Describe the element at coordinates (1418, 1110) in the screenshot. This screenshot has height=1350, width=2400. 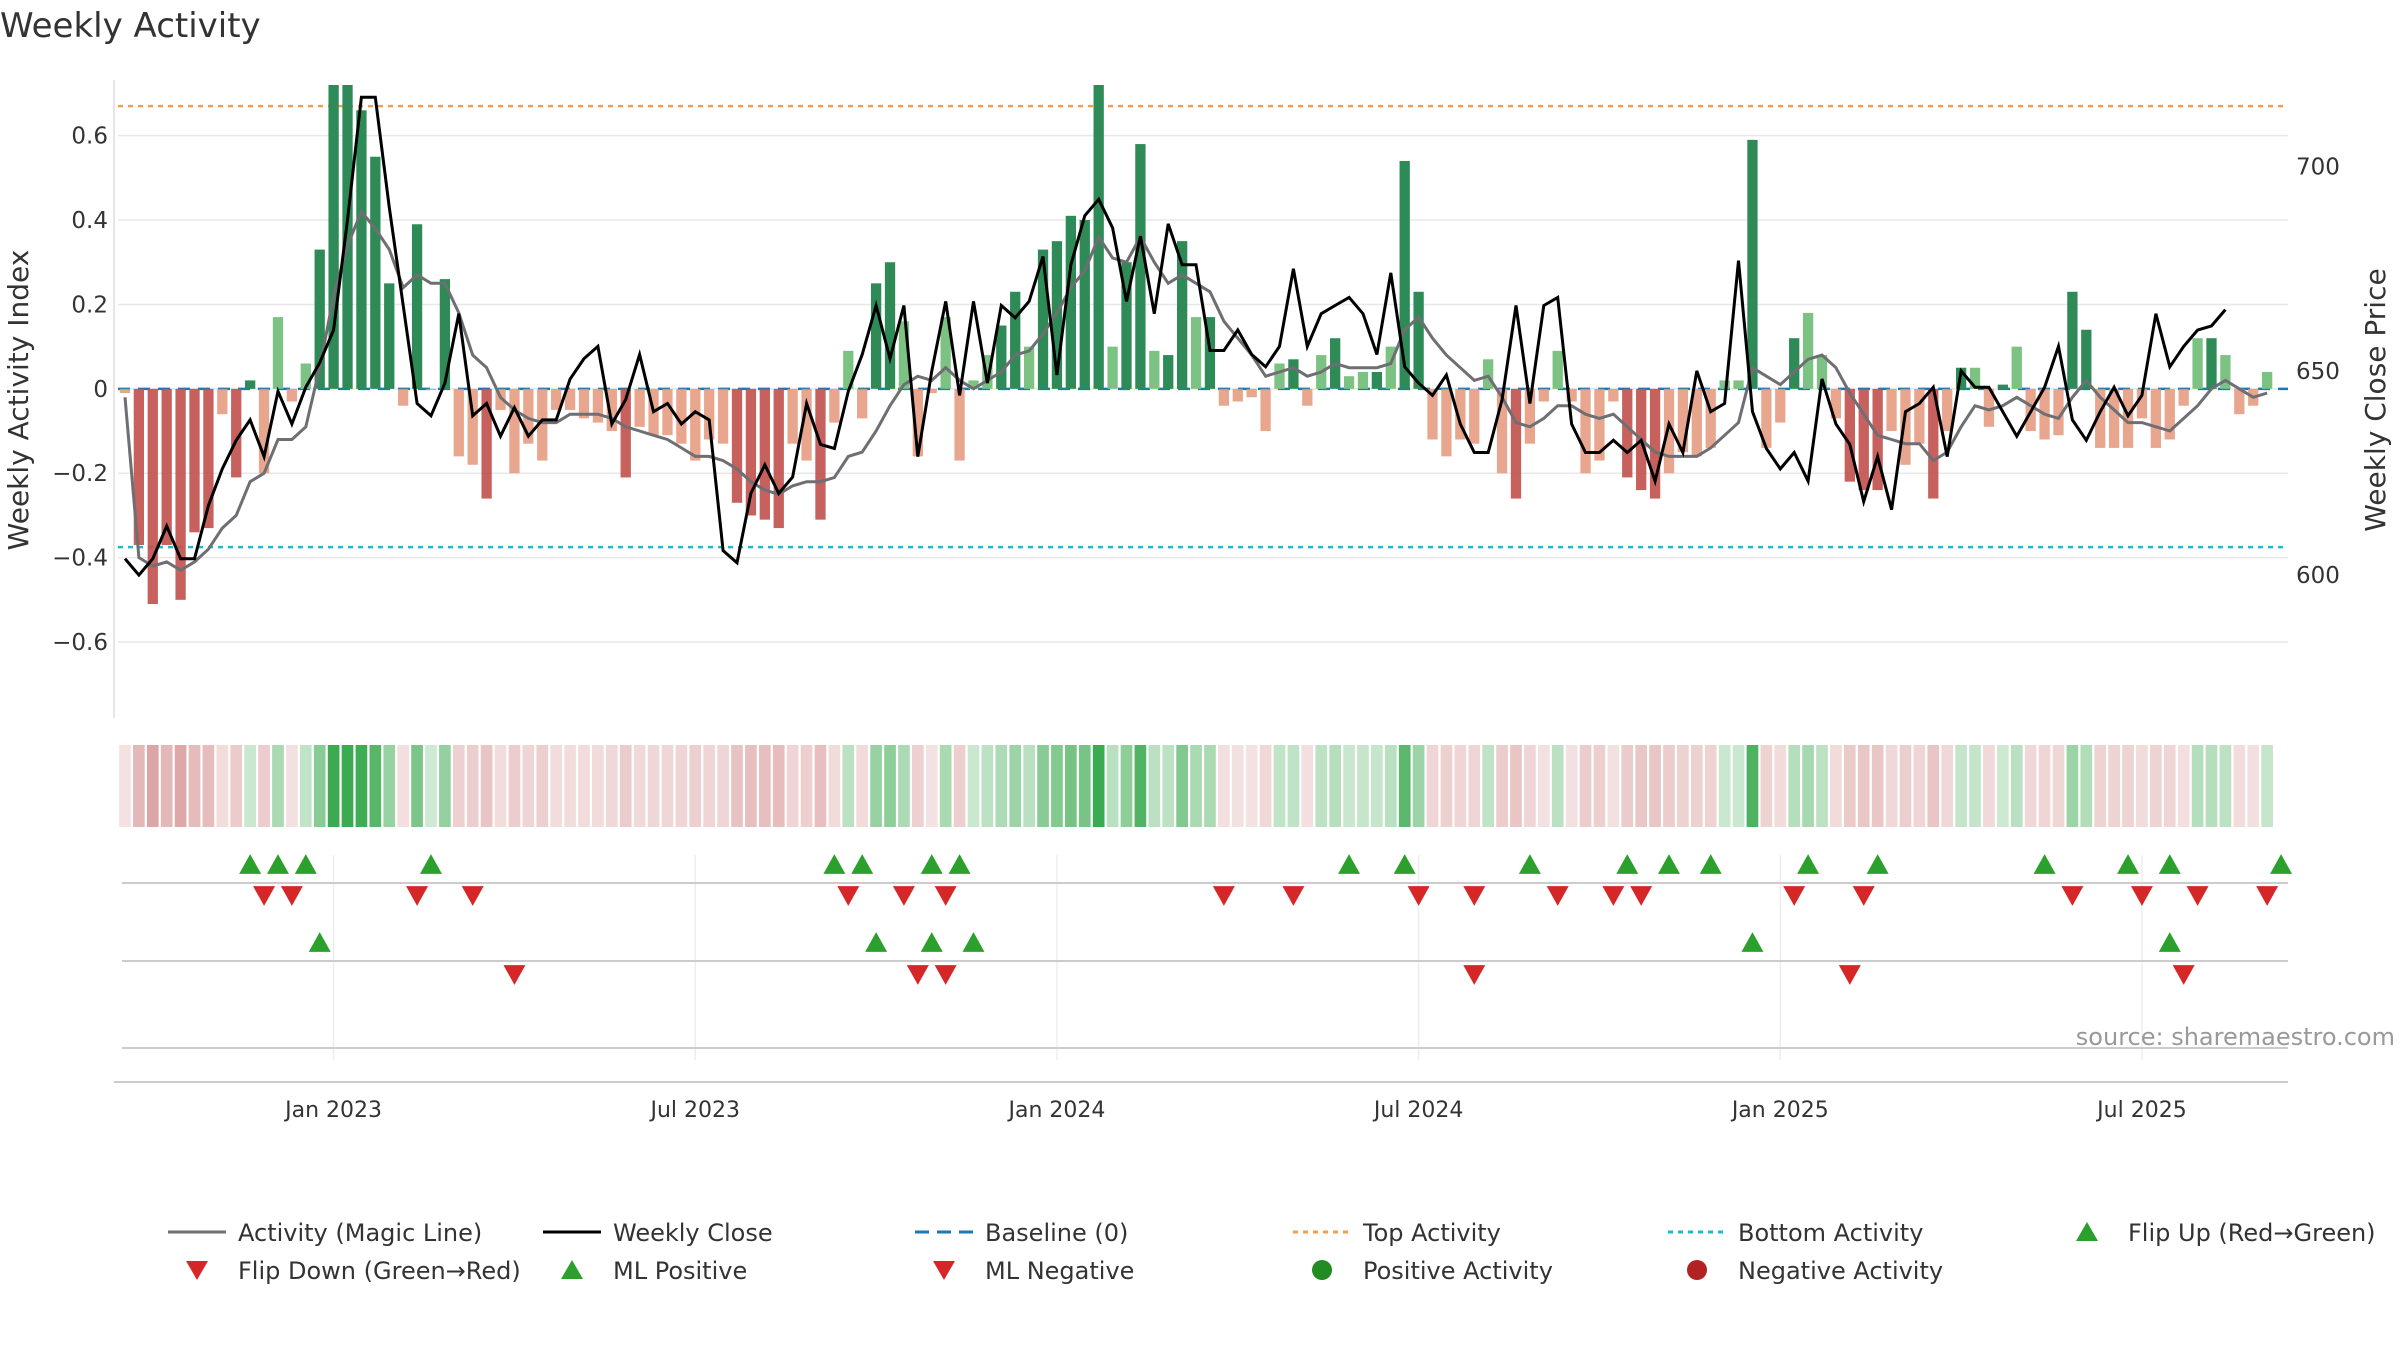
I see `x-tick-label: Jul 2024` at that location.